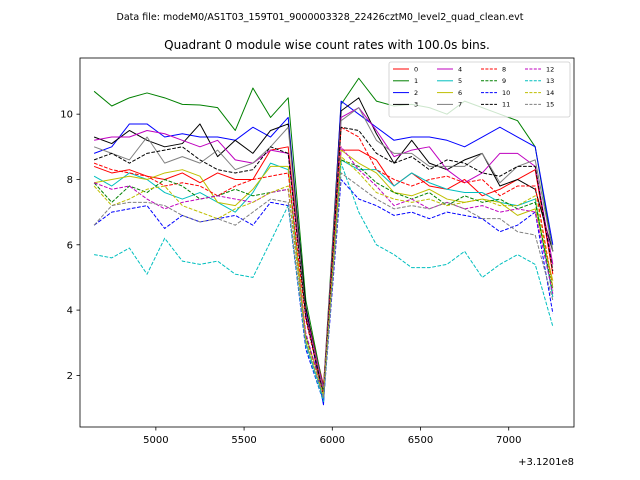 The width and height of the screenshot is (640, 480). What do you see at coordinates (449, 93) in the screenshot?
I see `legend-entry-6: 6` at bounding box center [449, 93].